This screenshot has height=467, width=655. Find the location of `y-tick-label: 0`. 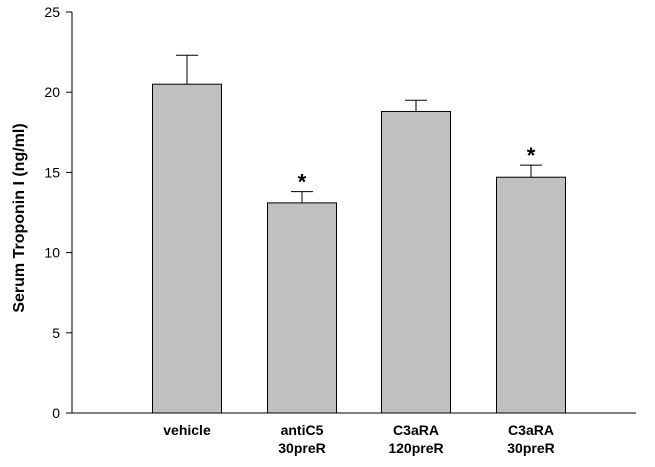

y-tick-label: 0 is located at coordinates (56, 413).